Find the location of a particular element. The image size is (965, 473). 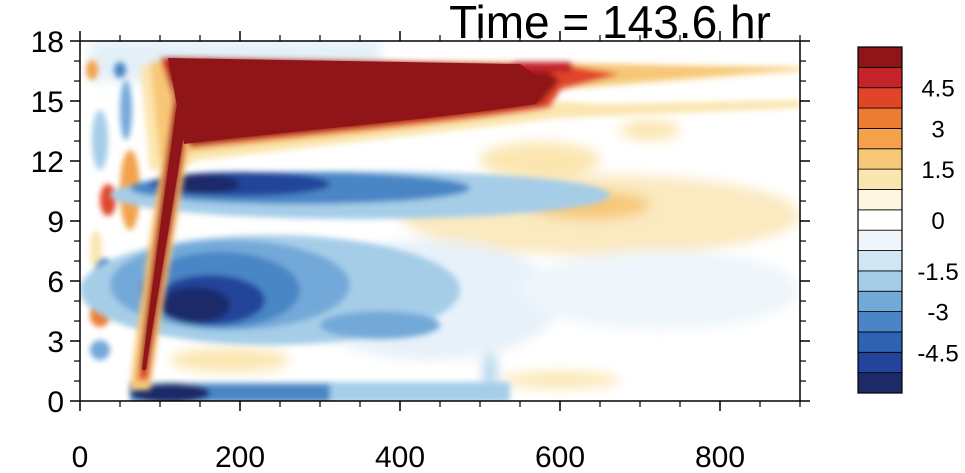

colorbar is located at coordinates (880, 220).